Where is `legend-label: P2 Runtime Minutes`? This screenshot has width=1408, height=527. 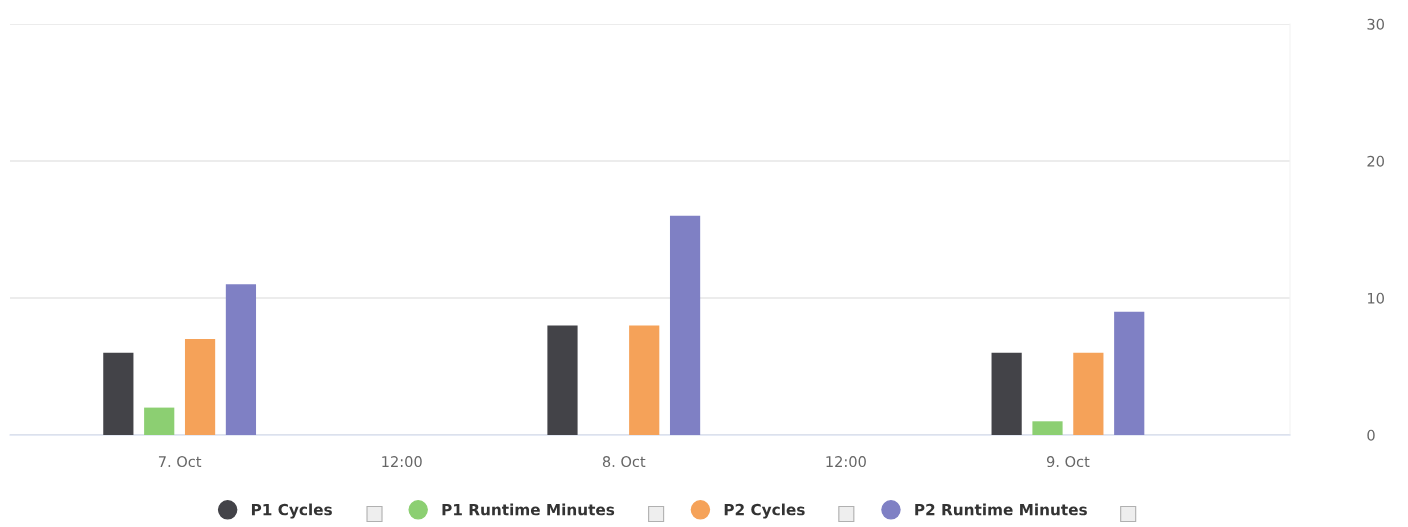 legend-label: P2 Runtime Minutes is located at coordinates (1001, 509).